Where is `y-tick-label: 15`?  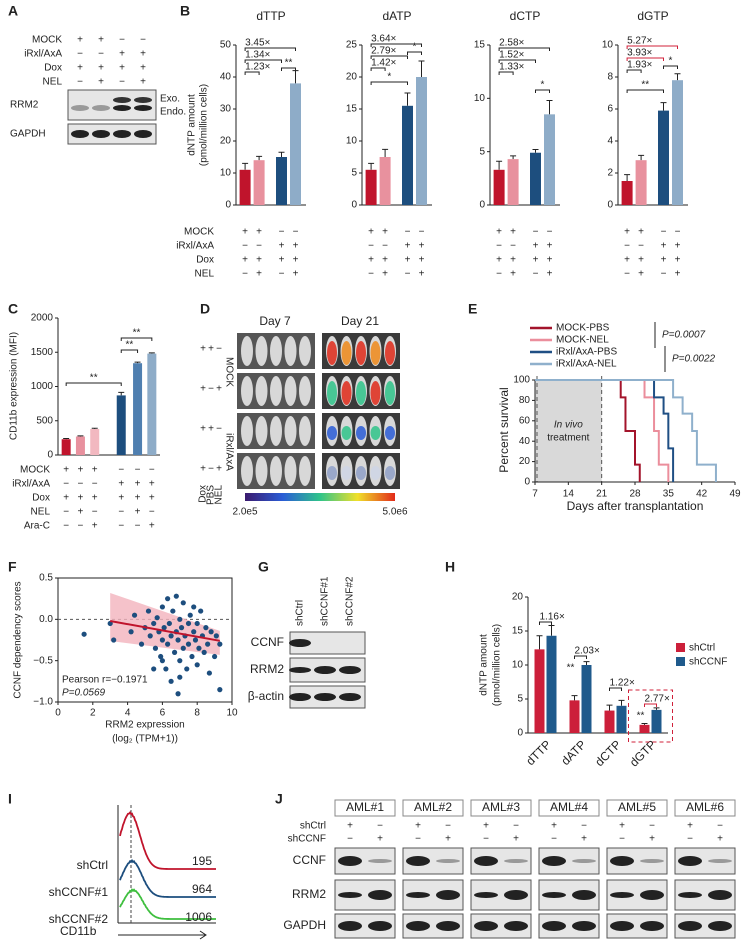 y-tick-label: 15 is located at coordinates (480, 45).